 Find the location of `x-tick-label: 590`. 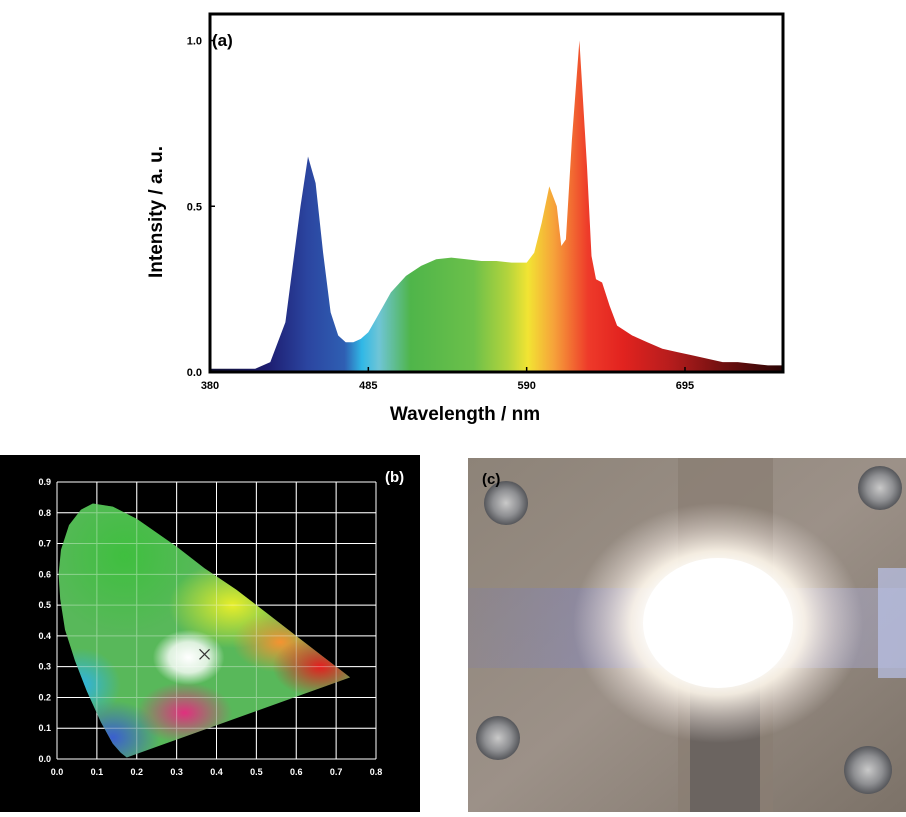

x-tick-label: 590 is located at coordinates (526, 386).